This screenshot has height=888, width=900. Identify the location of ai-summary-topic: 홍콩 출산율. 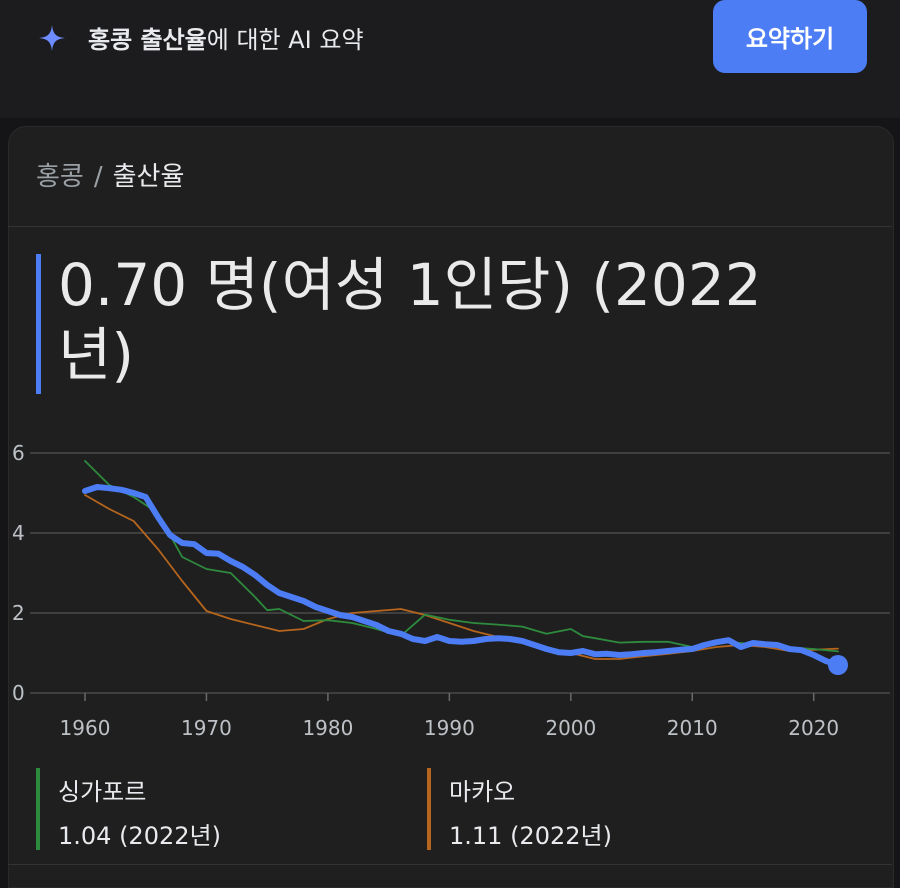
(147, 40).